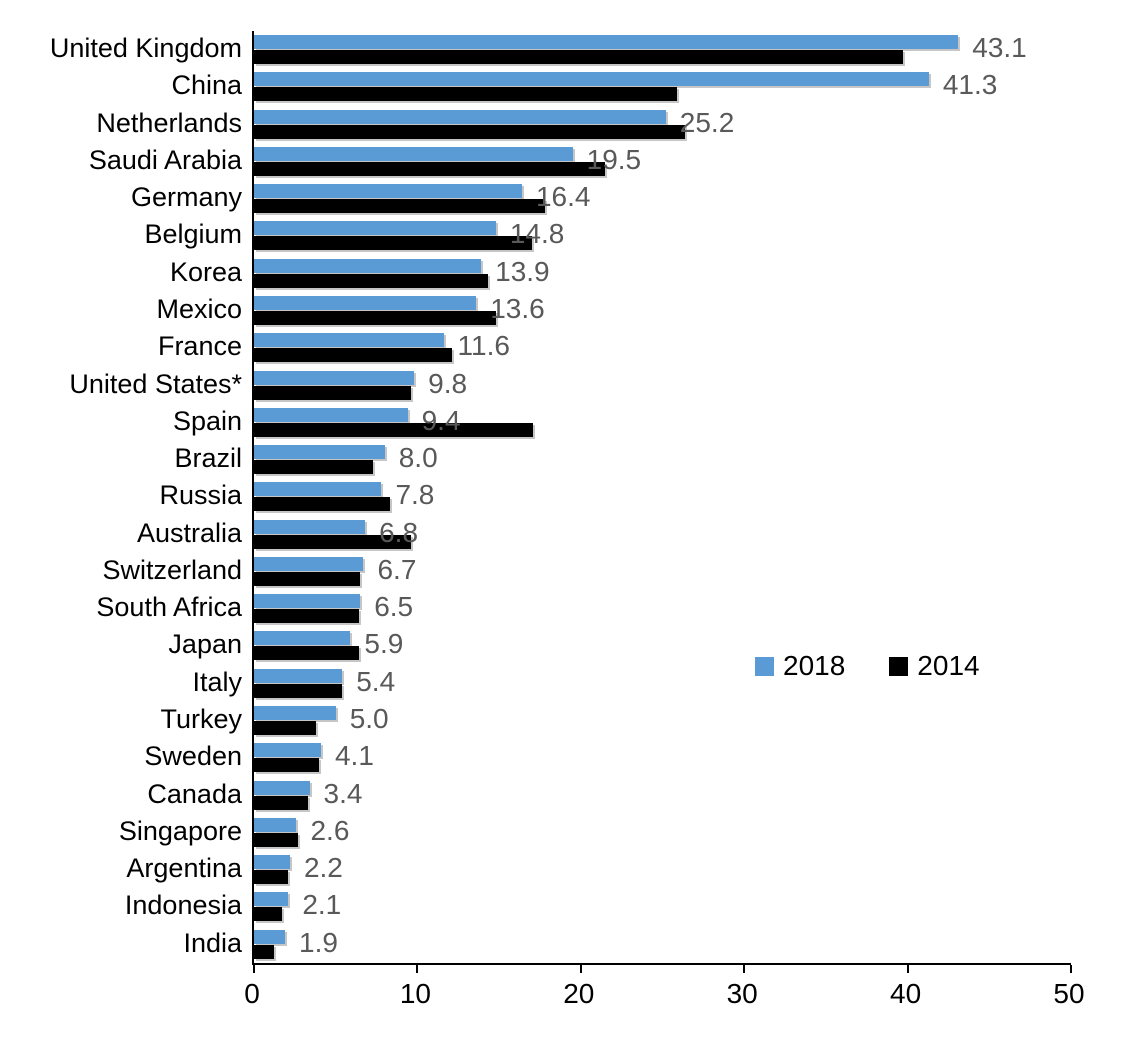 The image size is (1123, 1041). What do you see at coordinates (322, 905) in the screenshot?
I see `value-label: 2.1` at bounding box center [322, 905].